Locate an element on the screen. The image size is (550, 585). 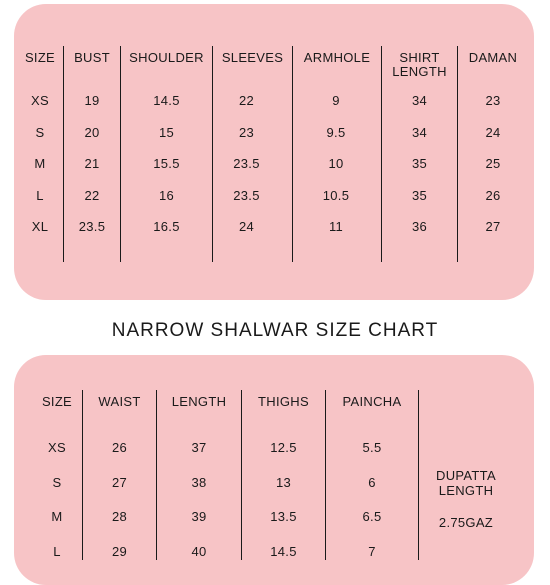
table-cell: 16.5 is located at coordinates (166, 226).